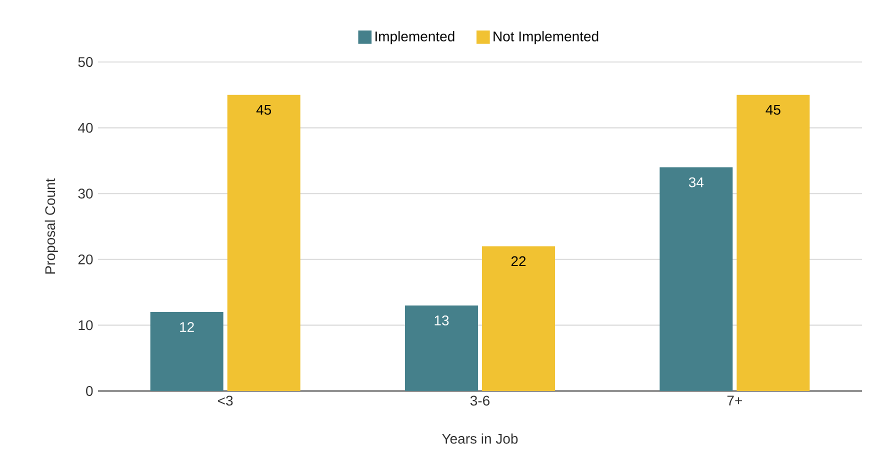  Describe the element at coordinates (85, 259) in the screenshot. I see `y-tick-label: 20` at that location.